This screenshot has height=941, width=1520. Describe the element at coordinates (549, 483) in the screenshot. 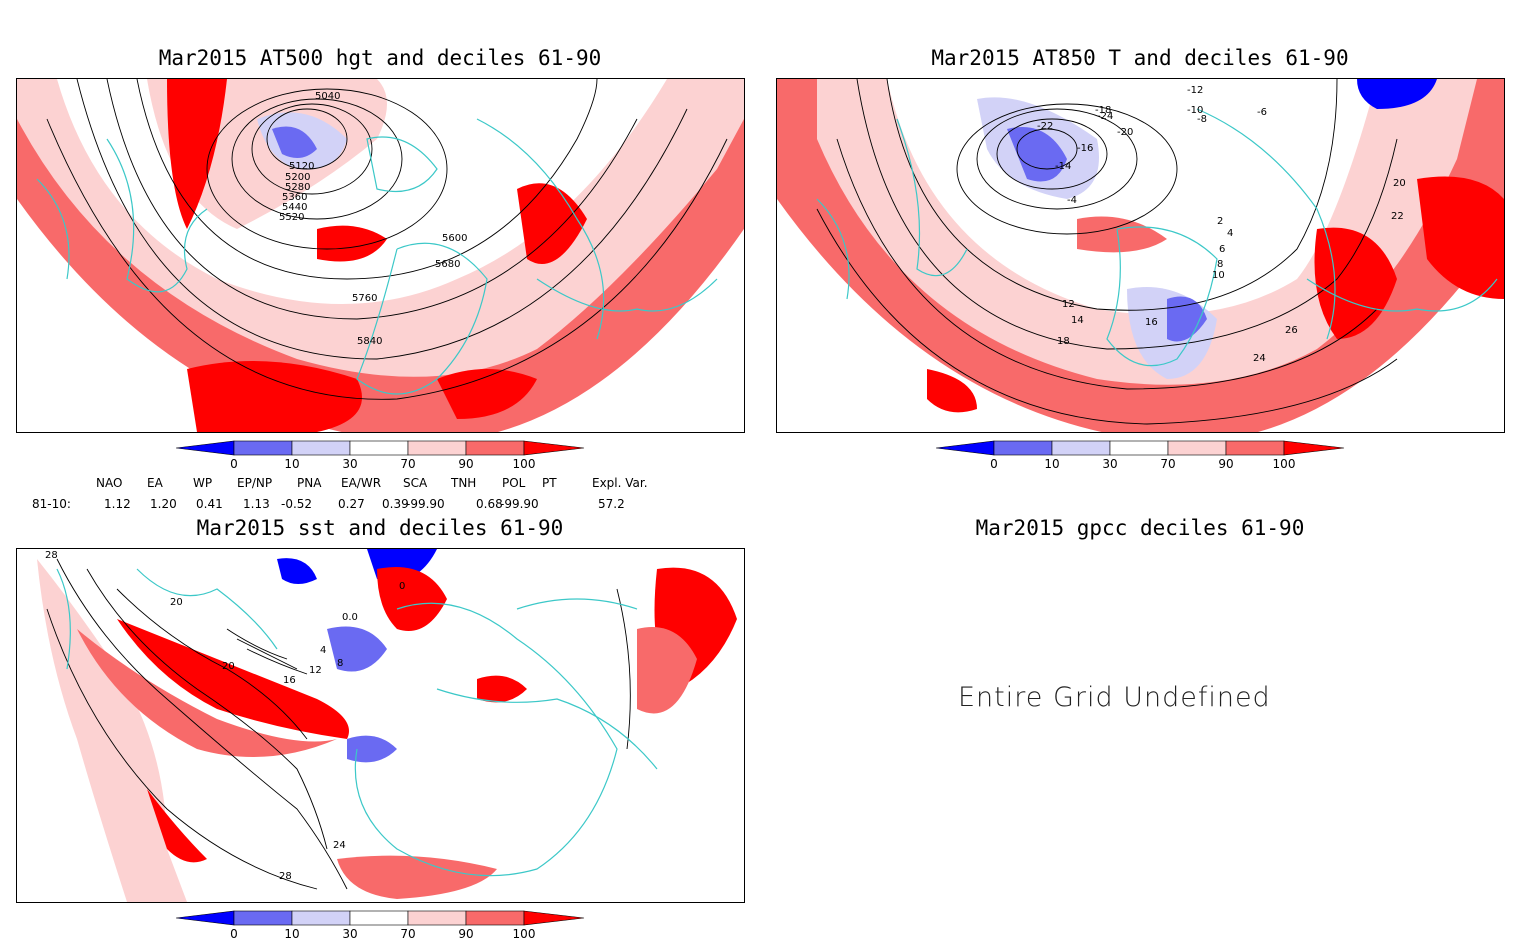

I see `index-header-pt: PT` at that location.